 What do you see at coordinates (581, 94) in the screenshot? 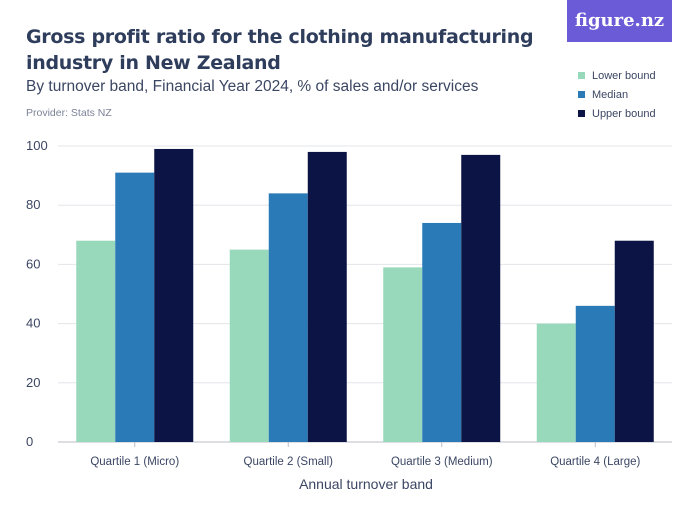
I see `legend-swatch-median` at bounding box center [581, 94].